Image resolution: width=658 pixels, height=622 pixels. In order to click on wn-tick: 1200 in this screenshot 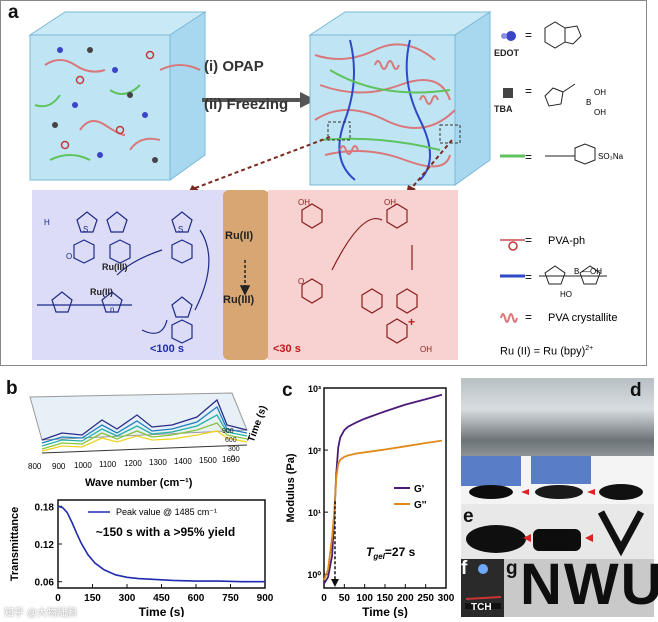, I will do `click(133, 463)`.